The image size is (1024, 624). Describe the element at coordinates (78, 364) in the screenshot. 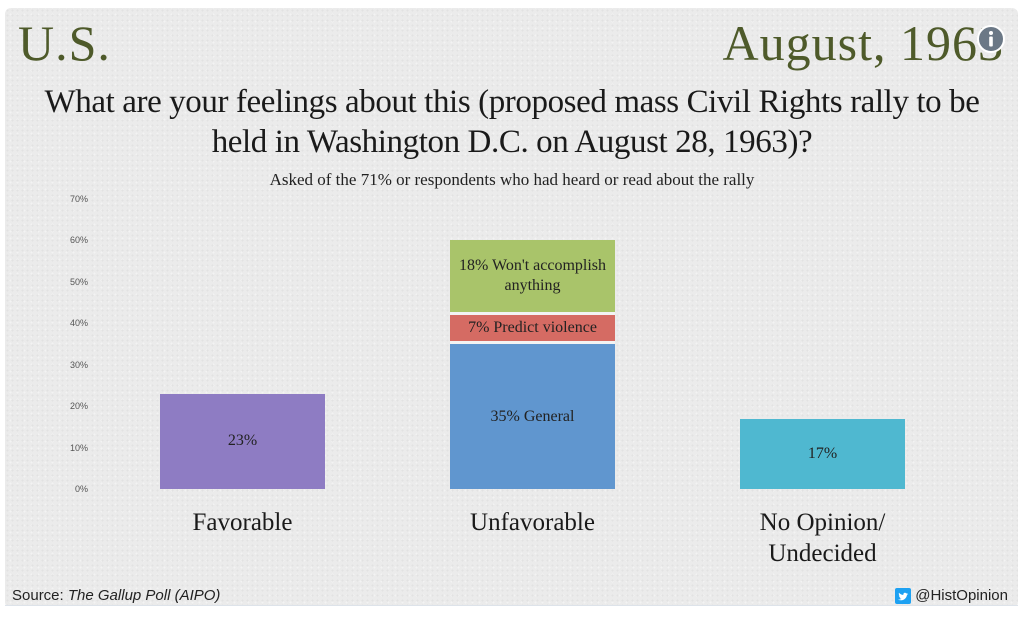

I see `y-tick-label: 30%` at that location.